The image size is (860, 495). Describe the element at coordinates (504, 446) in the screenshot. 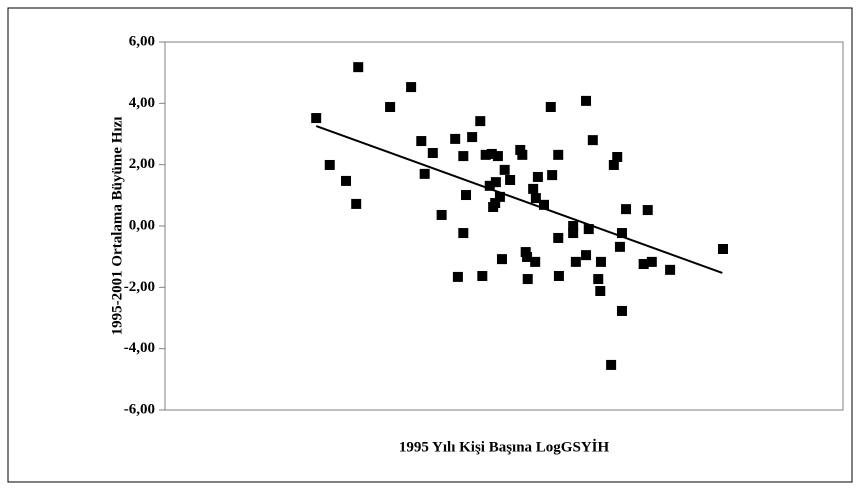

I see `x-axis-label: 1995 Yılı Kişi Başına LogGSYİH` at that location.